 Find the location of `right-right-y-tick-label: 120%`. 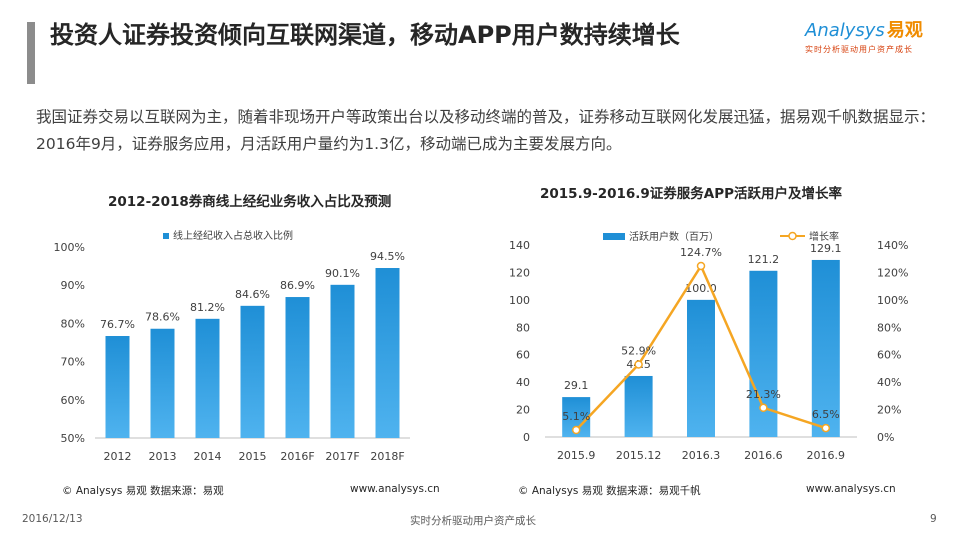

right-right-y-tick-label: 120% is located at coordinates (892, 272).